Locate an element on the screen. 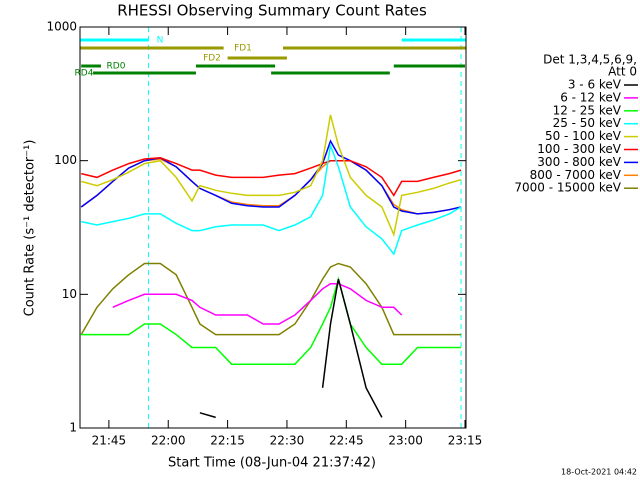  legend-label: 300 - 800 keV is located at coordinates (579, 162).